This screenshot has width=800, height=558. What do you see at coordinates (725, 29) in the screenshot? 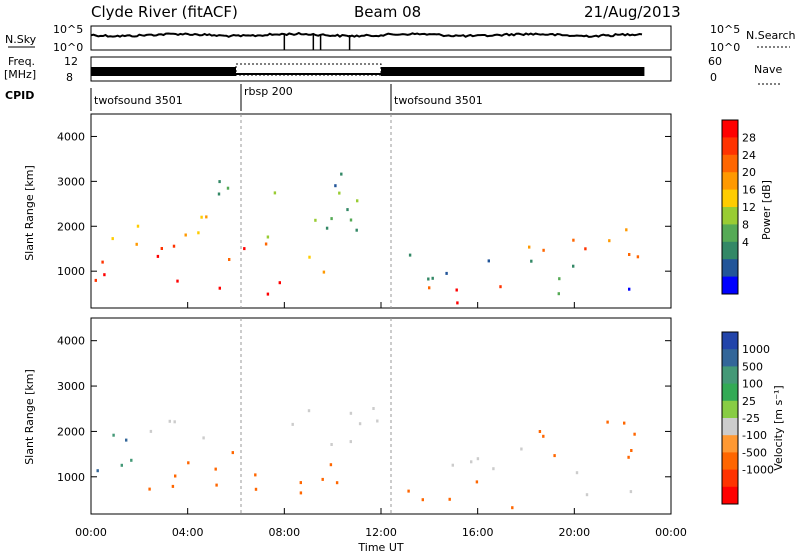
I see `noise-right-tick-top: 10^5` at bounding box center [725, 29].